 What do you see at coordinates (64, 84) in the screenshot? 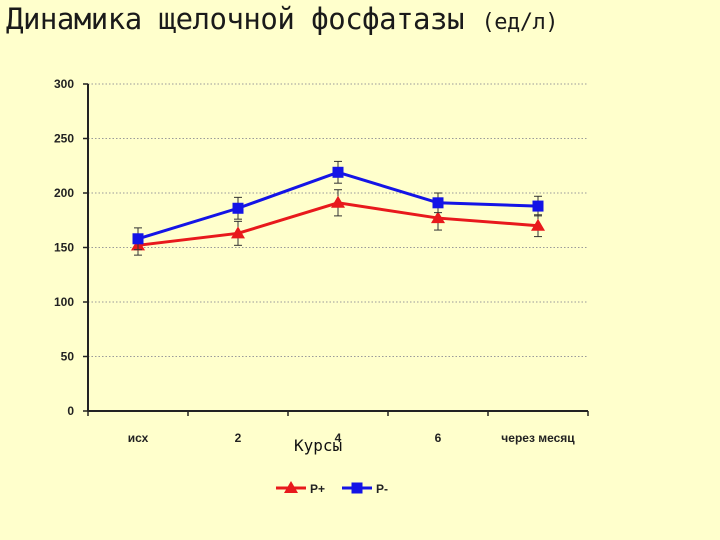
I see `y-tick-label: 300` at bounding box center [64, 84].